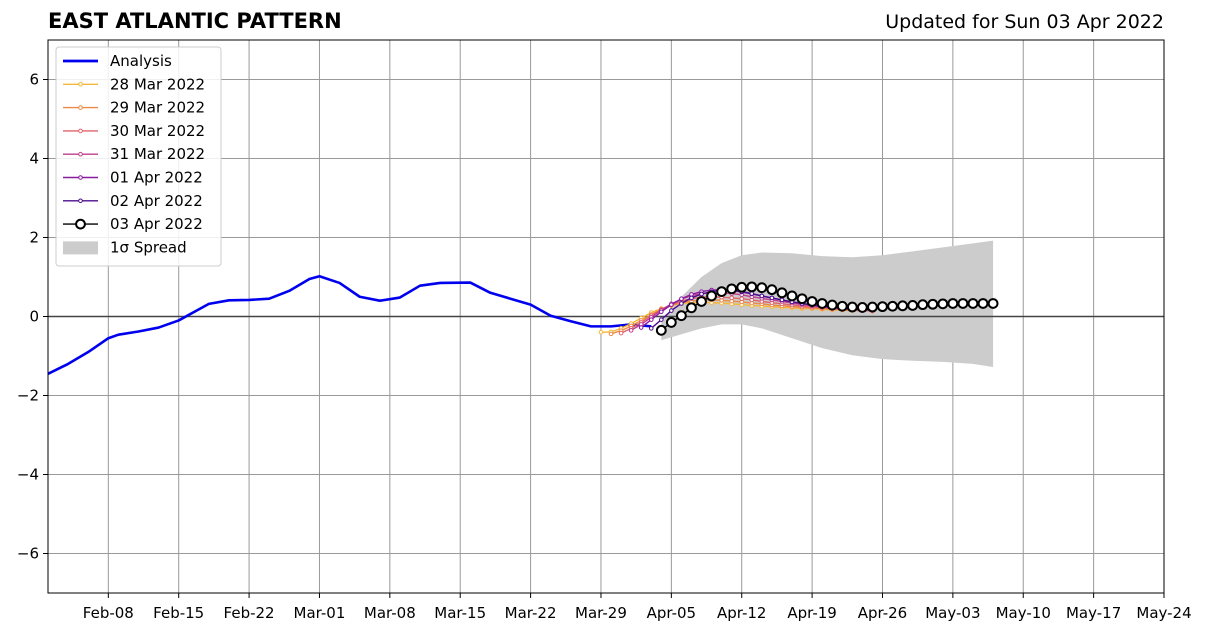  What do you see at coordinates (156, 178) in the screenshot?
I see `legend-label: 01 Apr 2022` at bounding box center [156, 178].